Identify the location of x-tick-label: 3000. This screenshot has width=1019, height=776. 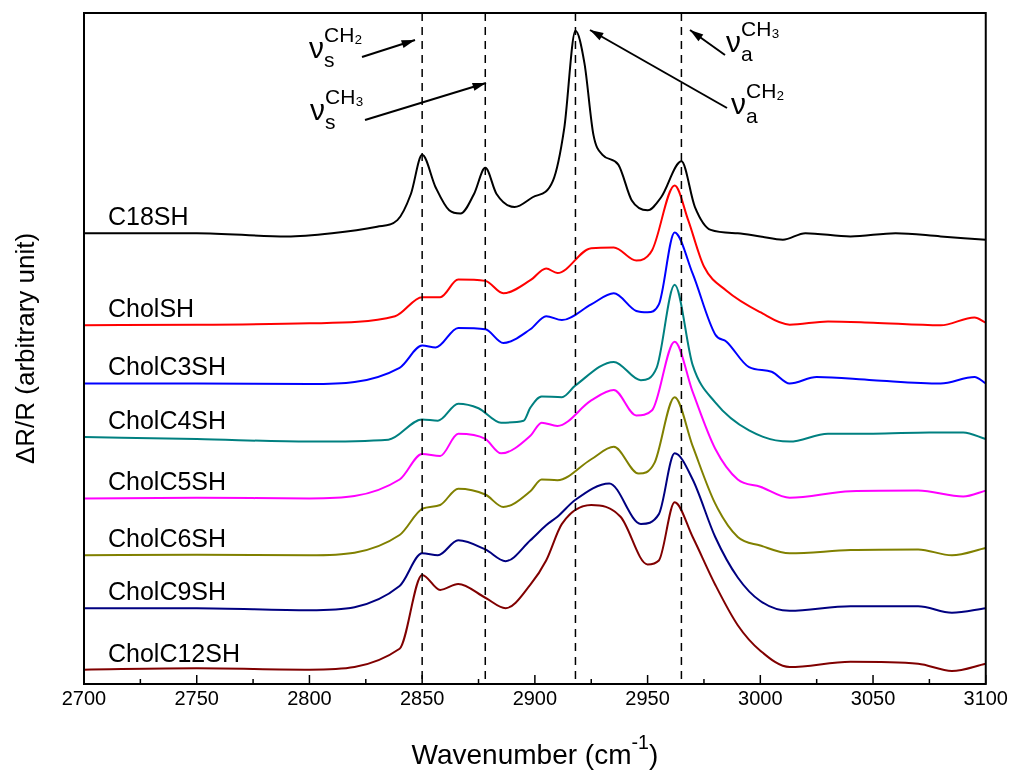
(760, 697).